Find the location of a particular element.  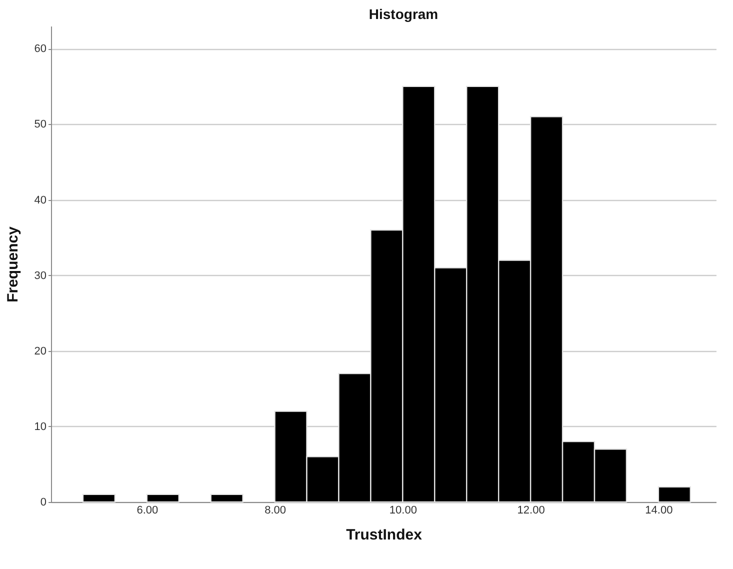

y-tick-label: 30 is located at coordinates (40, 276).